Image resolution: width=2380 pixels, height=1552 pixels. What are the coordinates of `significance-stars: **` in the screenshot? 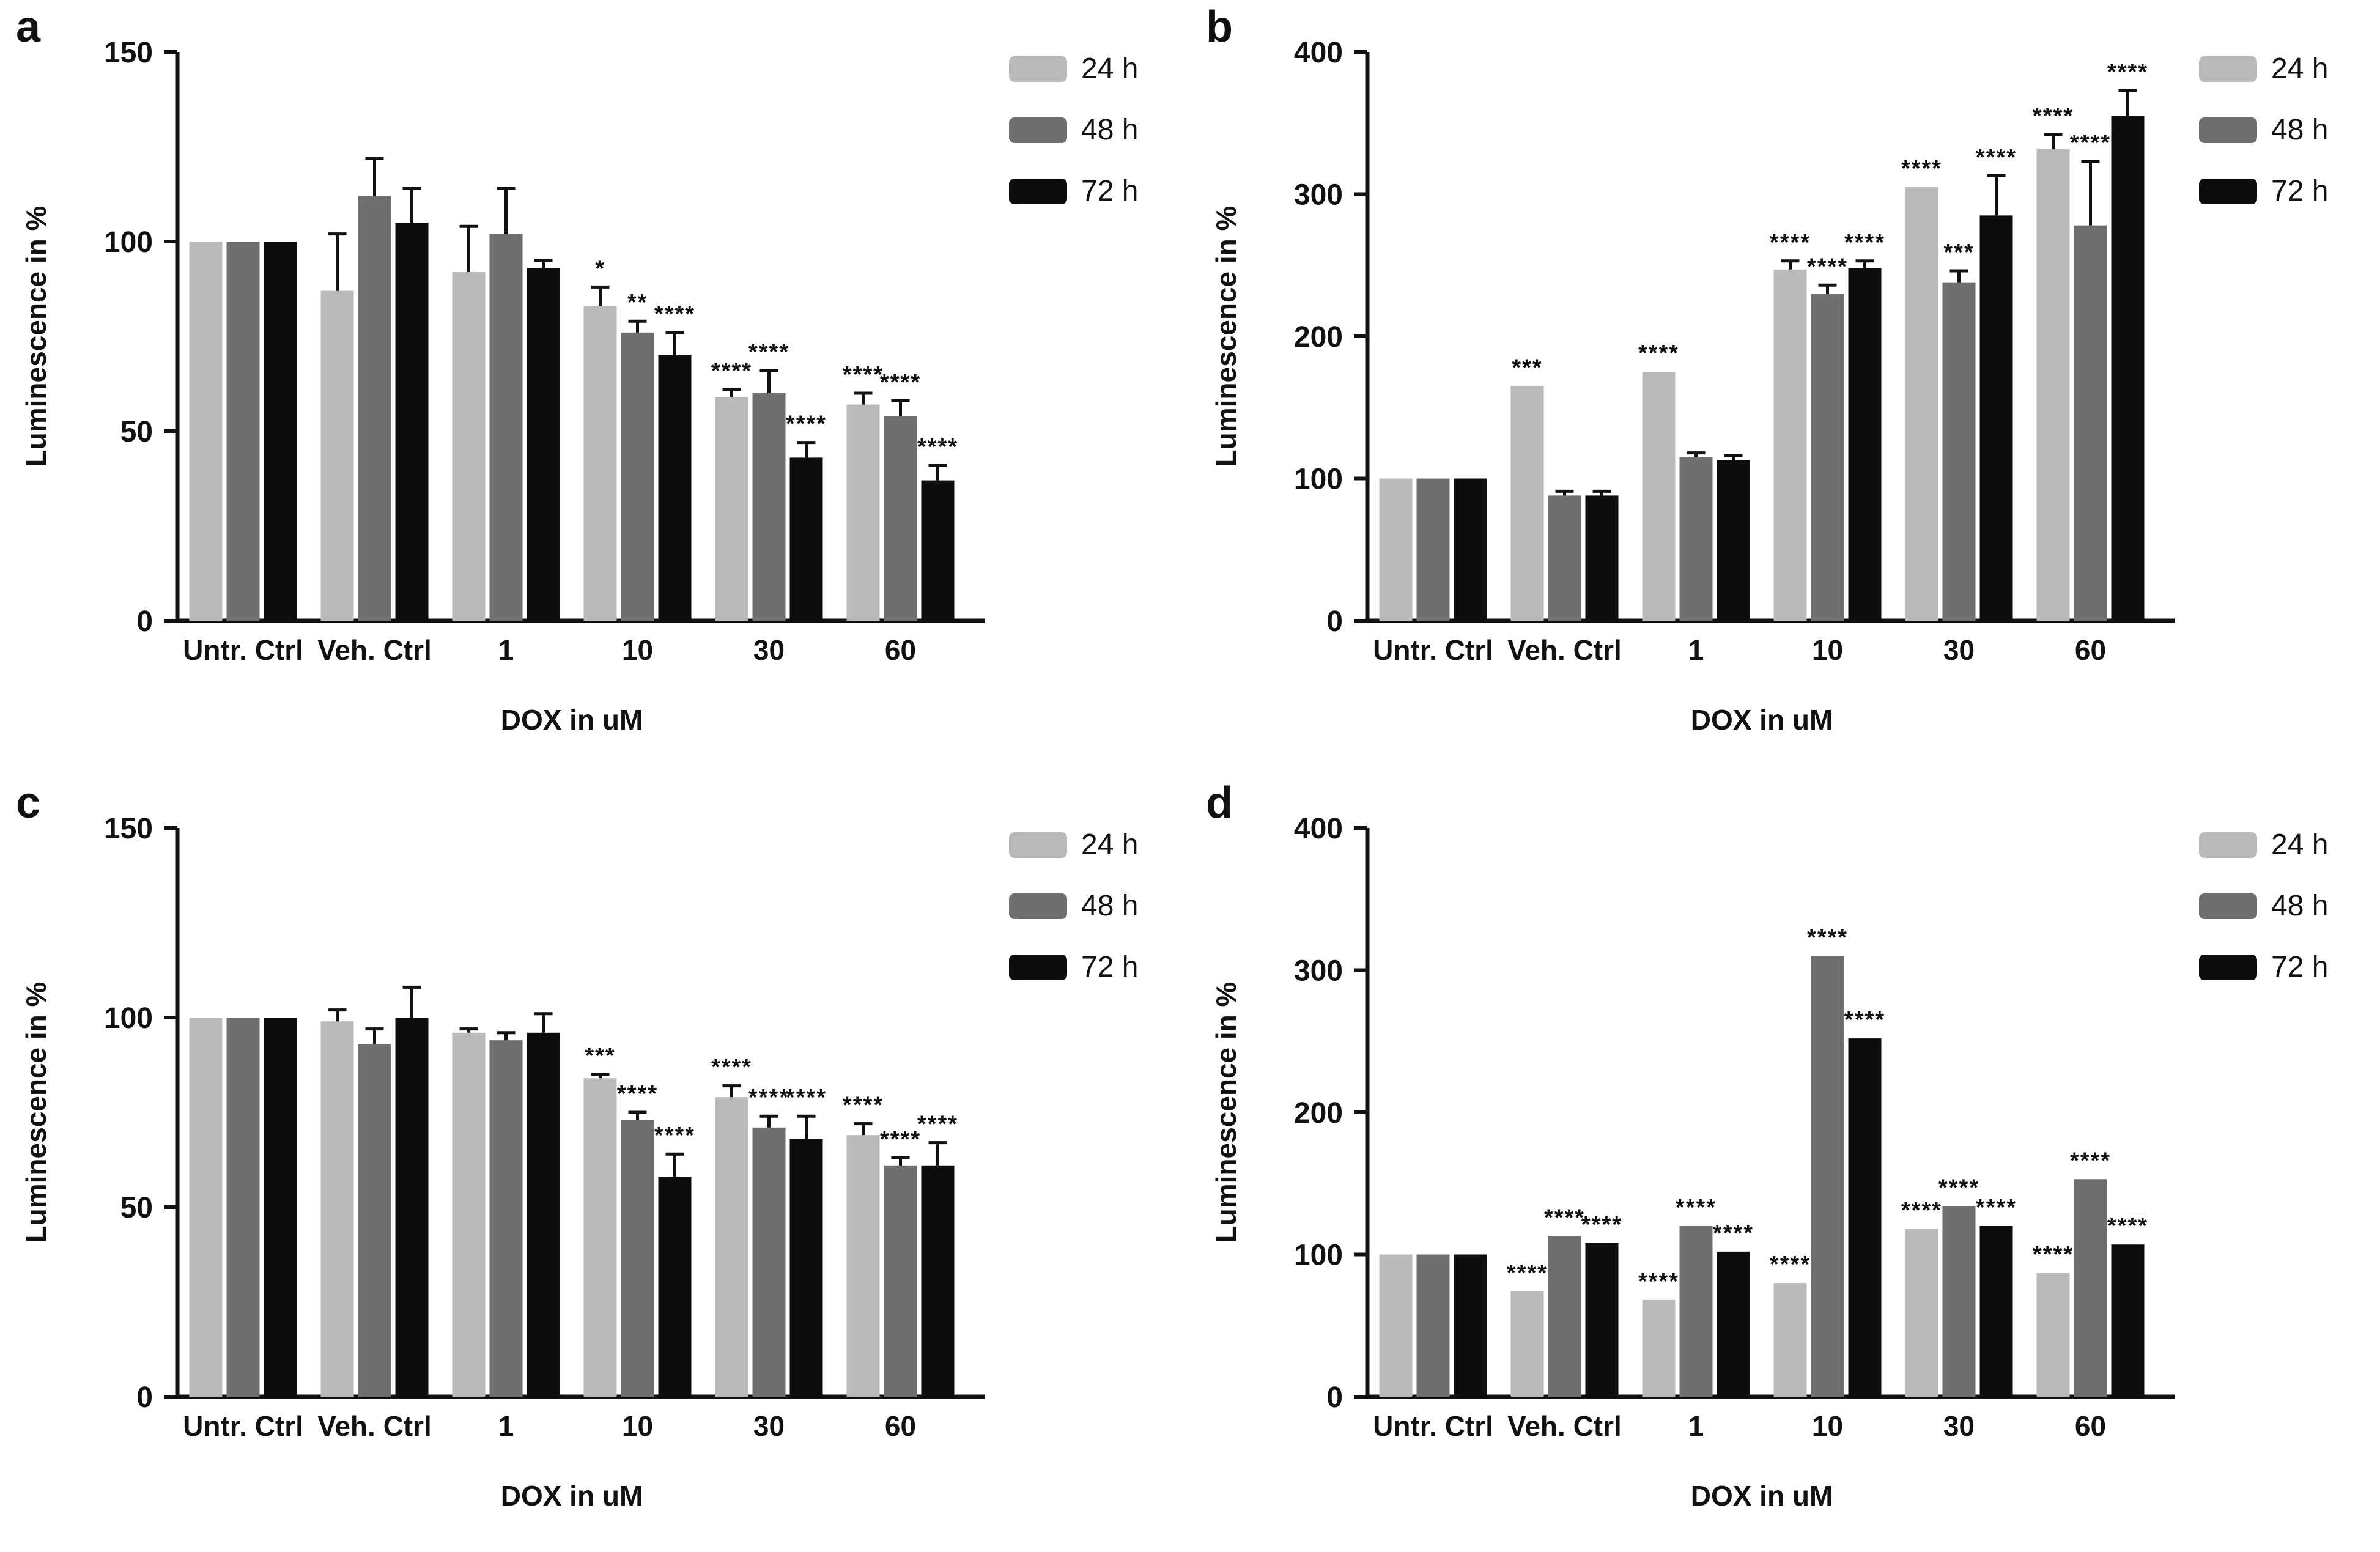 It's located at (637, 303).